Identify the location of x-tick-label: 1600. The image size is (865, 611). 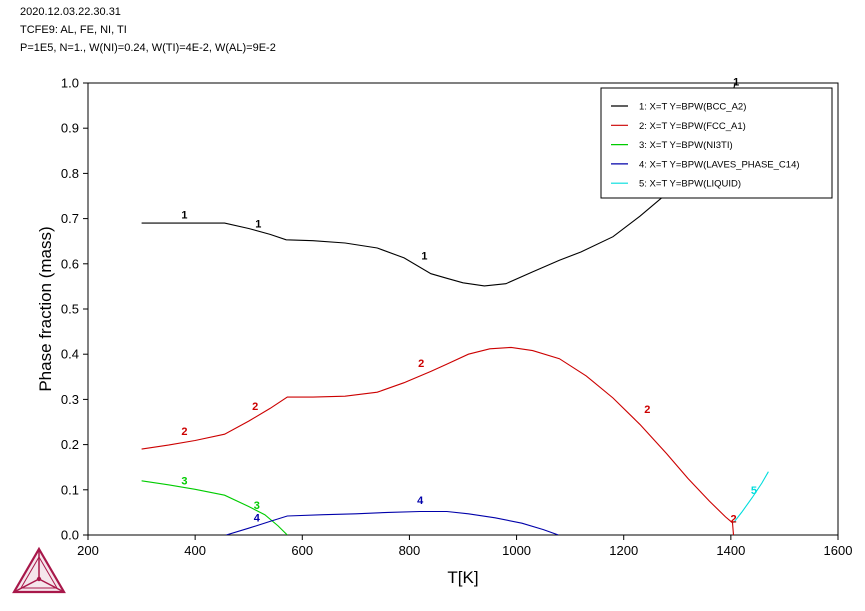
(838, 550).